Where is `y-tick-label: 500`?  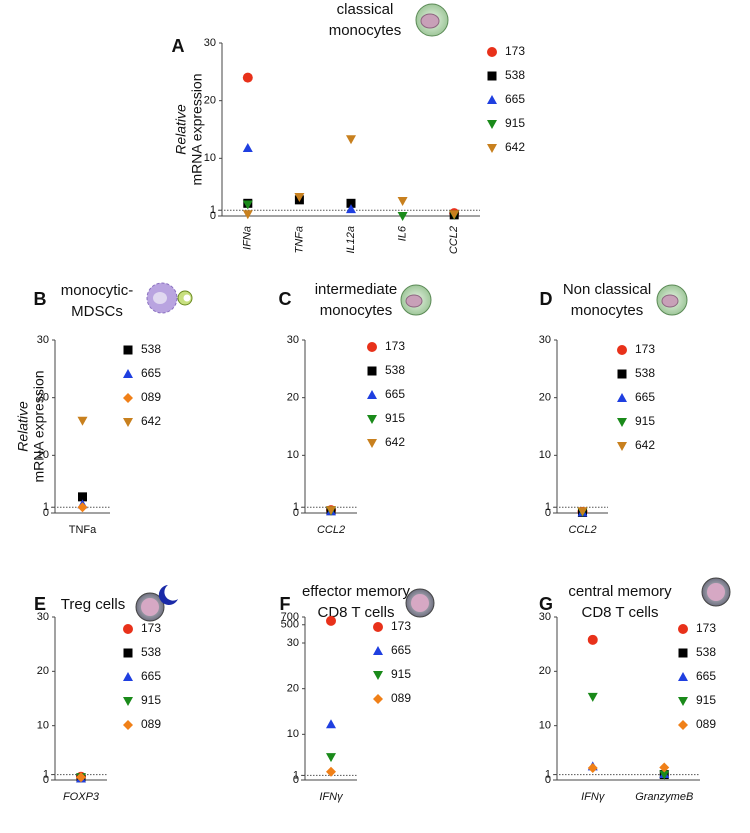
y-tick-label: 500 is located at coordinates (290, 625).